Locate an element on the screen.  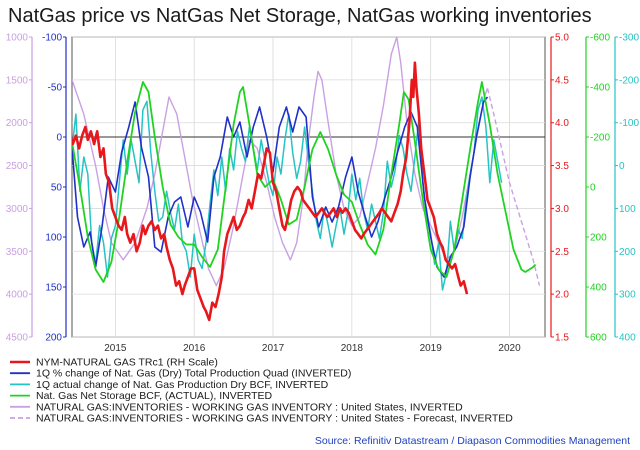
x-tick-label: 2019 is located at coordinates (431, 348).